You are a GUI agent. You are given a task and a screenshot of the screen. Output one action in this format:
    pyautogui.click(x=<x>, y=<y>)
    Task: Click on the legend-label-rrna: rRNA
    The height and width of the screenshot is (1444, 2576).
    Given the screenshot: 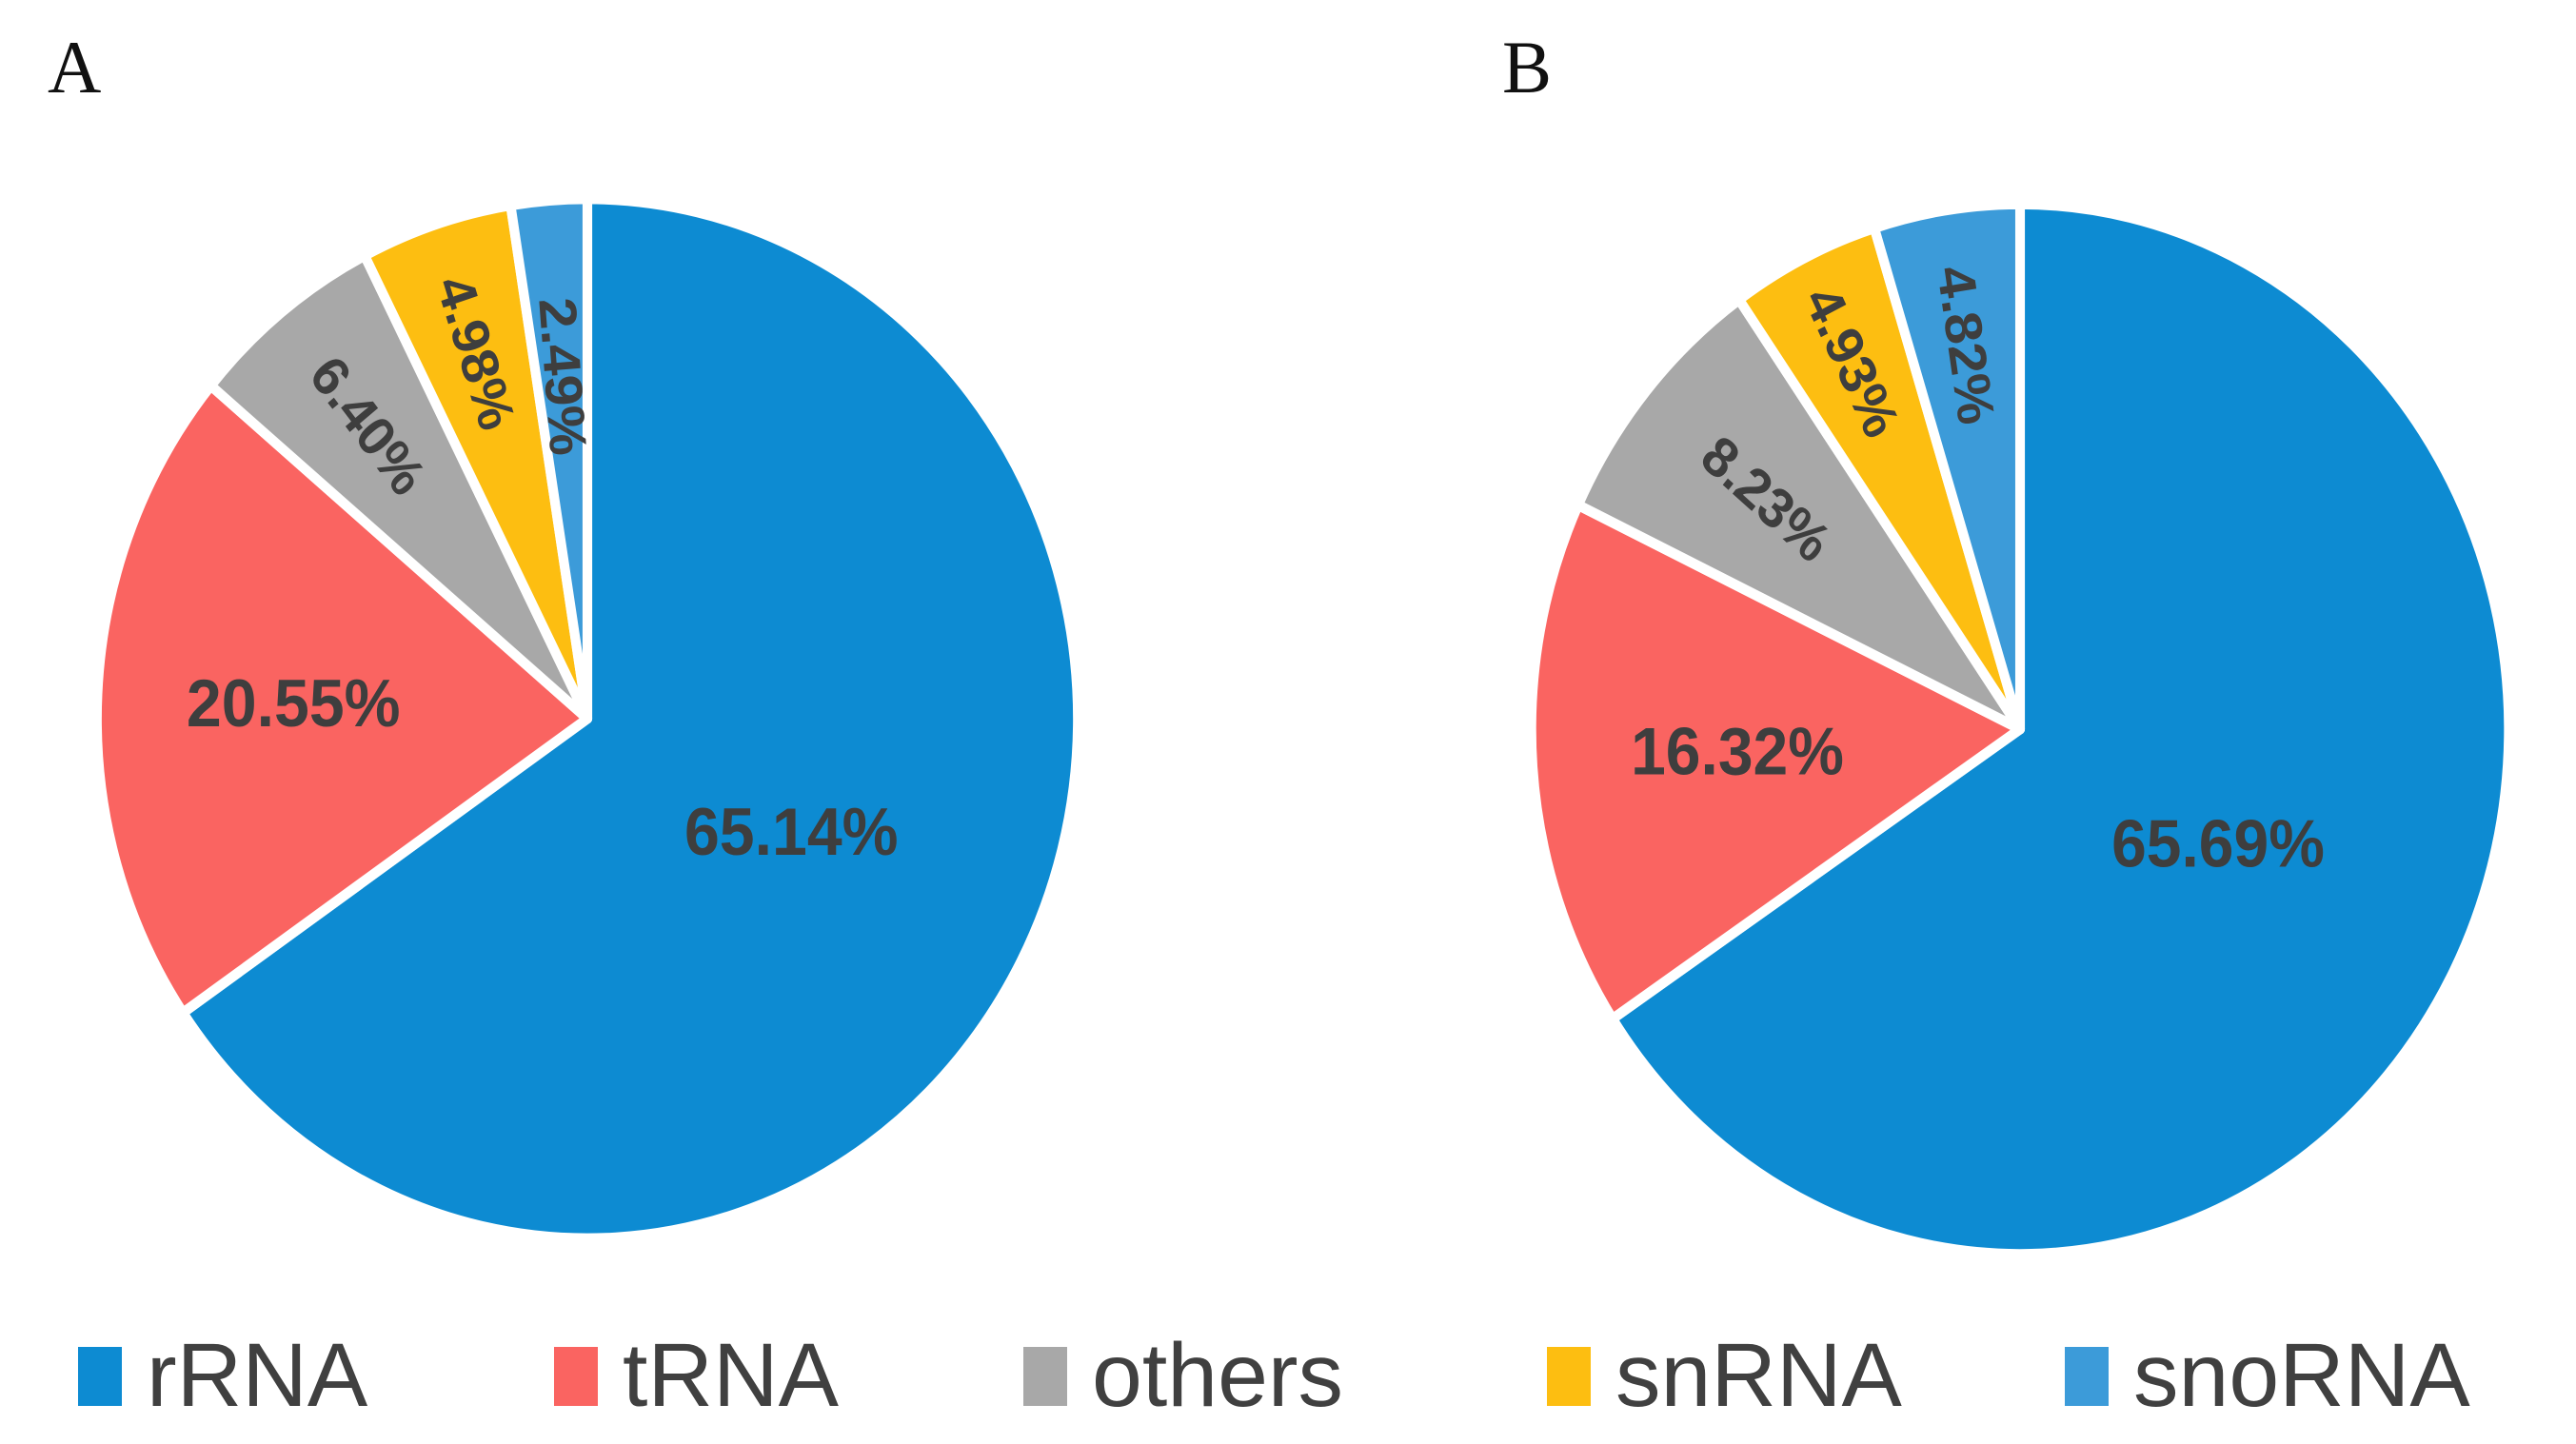 What is the action you would take?
    pyautogui.click(x=257, y=1375)
    